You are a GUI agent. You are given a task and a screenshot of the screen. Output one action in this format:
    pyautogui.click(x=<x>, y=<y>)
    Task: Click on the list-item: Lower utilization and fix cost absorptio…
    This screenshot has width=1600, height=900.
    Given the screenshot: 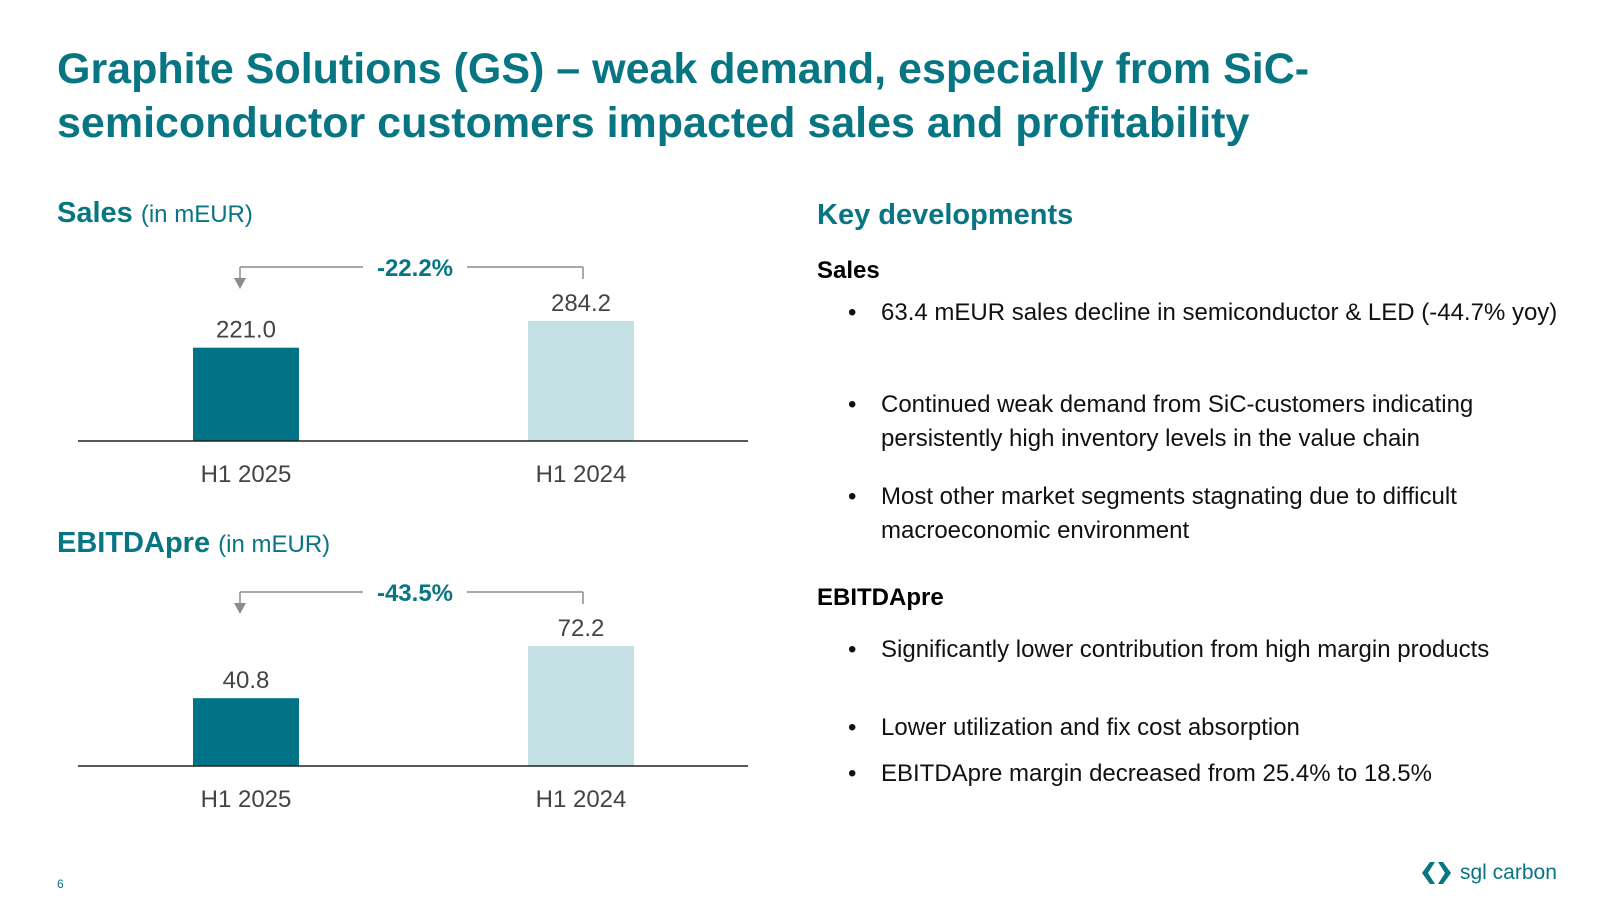 What is the action you would take?
    pyautogui.click(x=1209, y=728)
    